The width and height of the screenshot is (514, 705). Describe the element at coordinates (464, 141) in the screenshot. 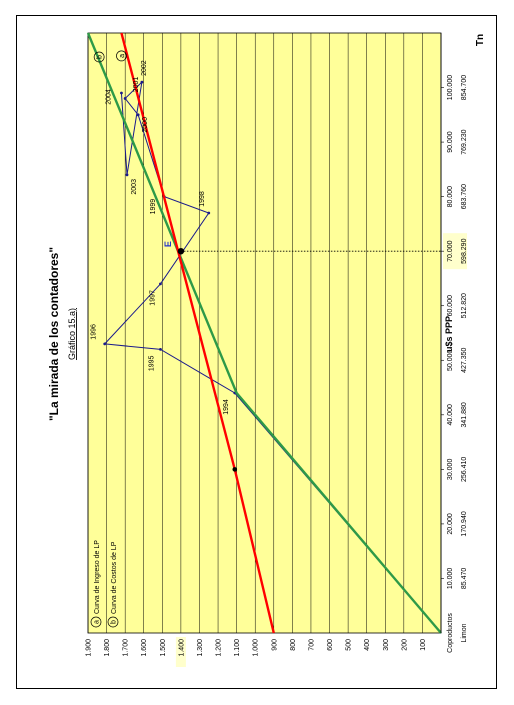

I see `x-tick-label-secondary: 769.230` at that location.